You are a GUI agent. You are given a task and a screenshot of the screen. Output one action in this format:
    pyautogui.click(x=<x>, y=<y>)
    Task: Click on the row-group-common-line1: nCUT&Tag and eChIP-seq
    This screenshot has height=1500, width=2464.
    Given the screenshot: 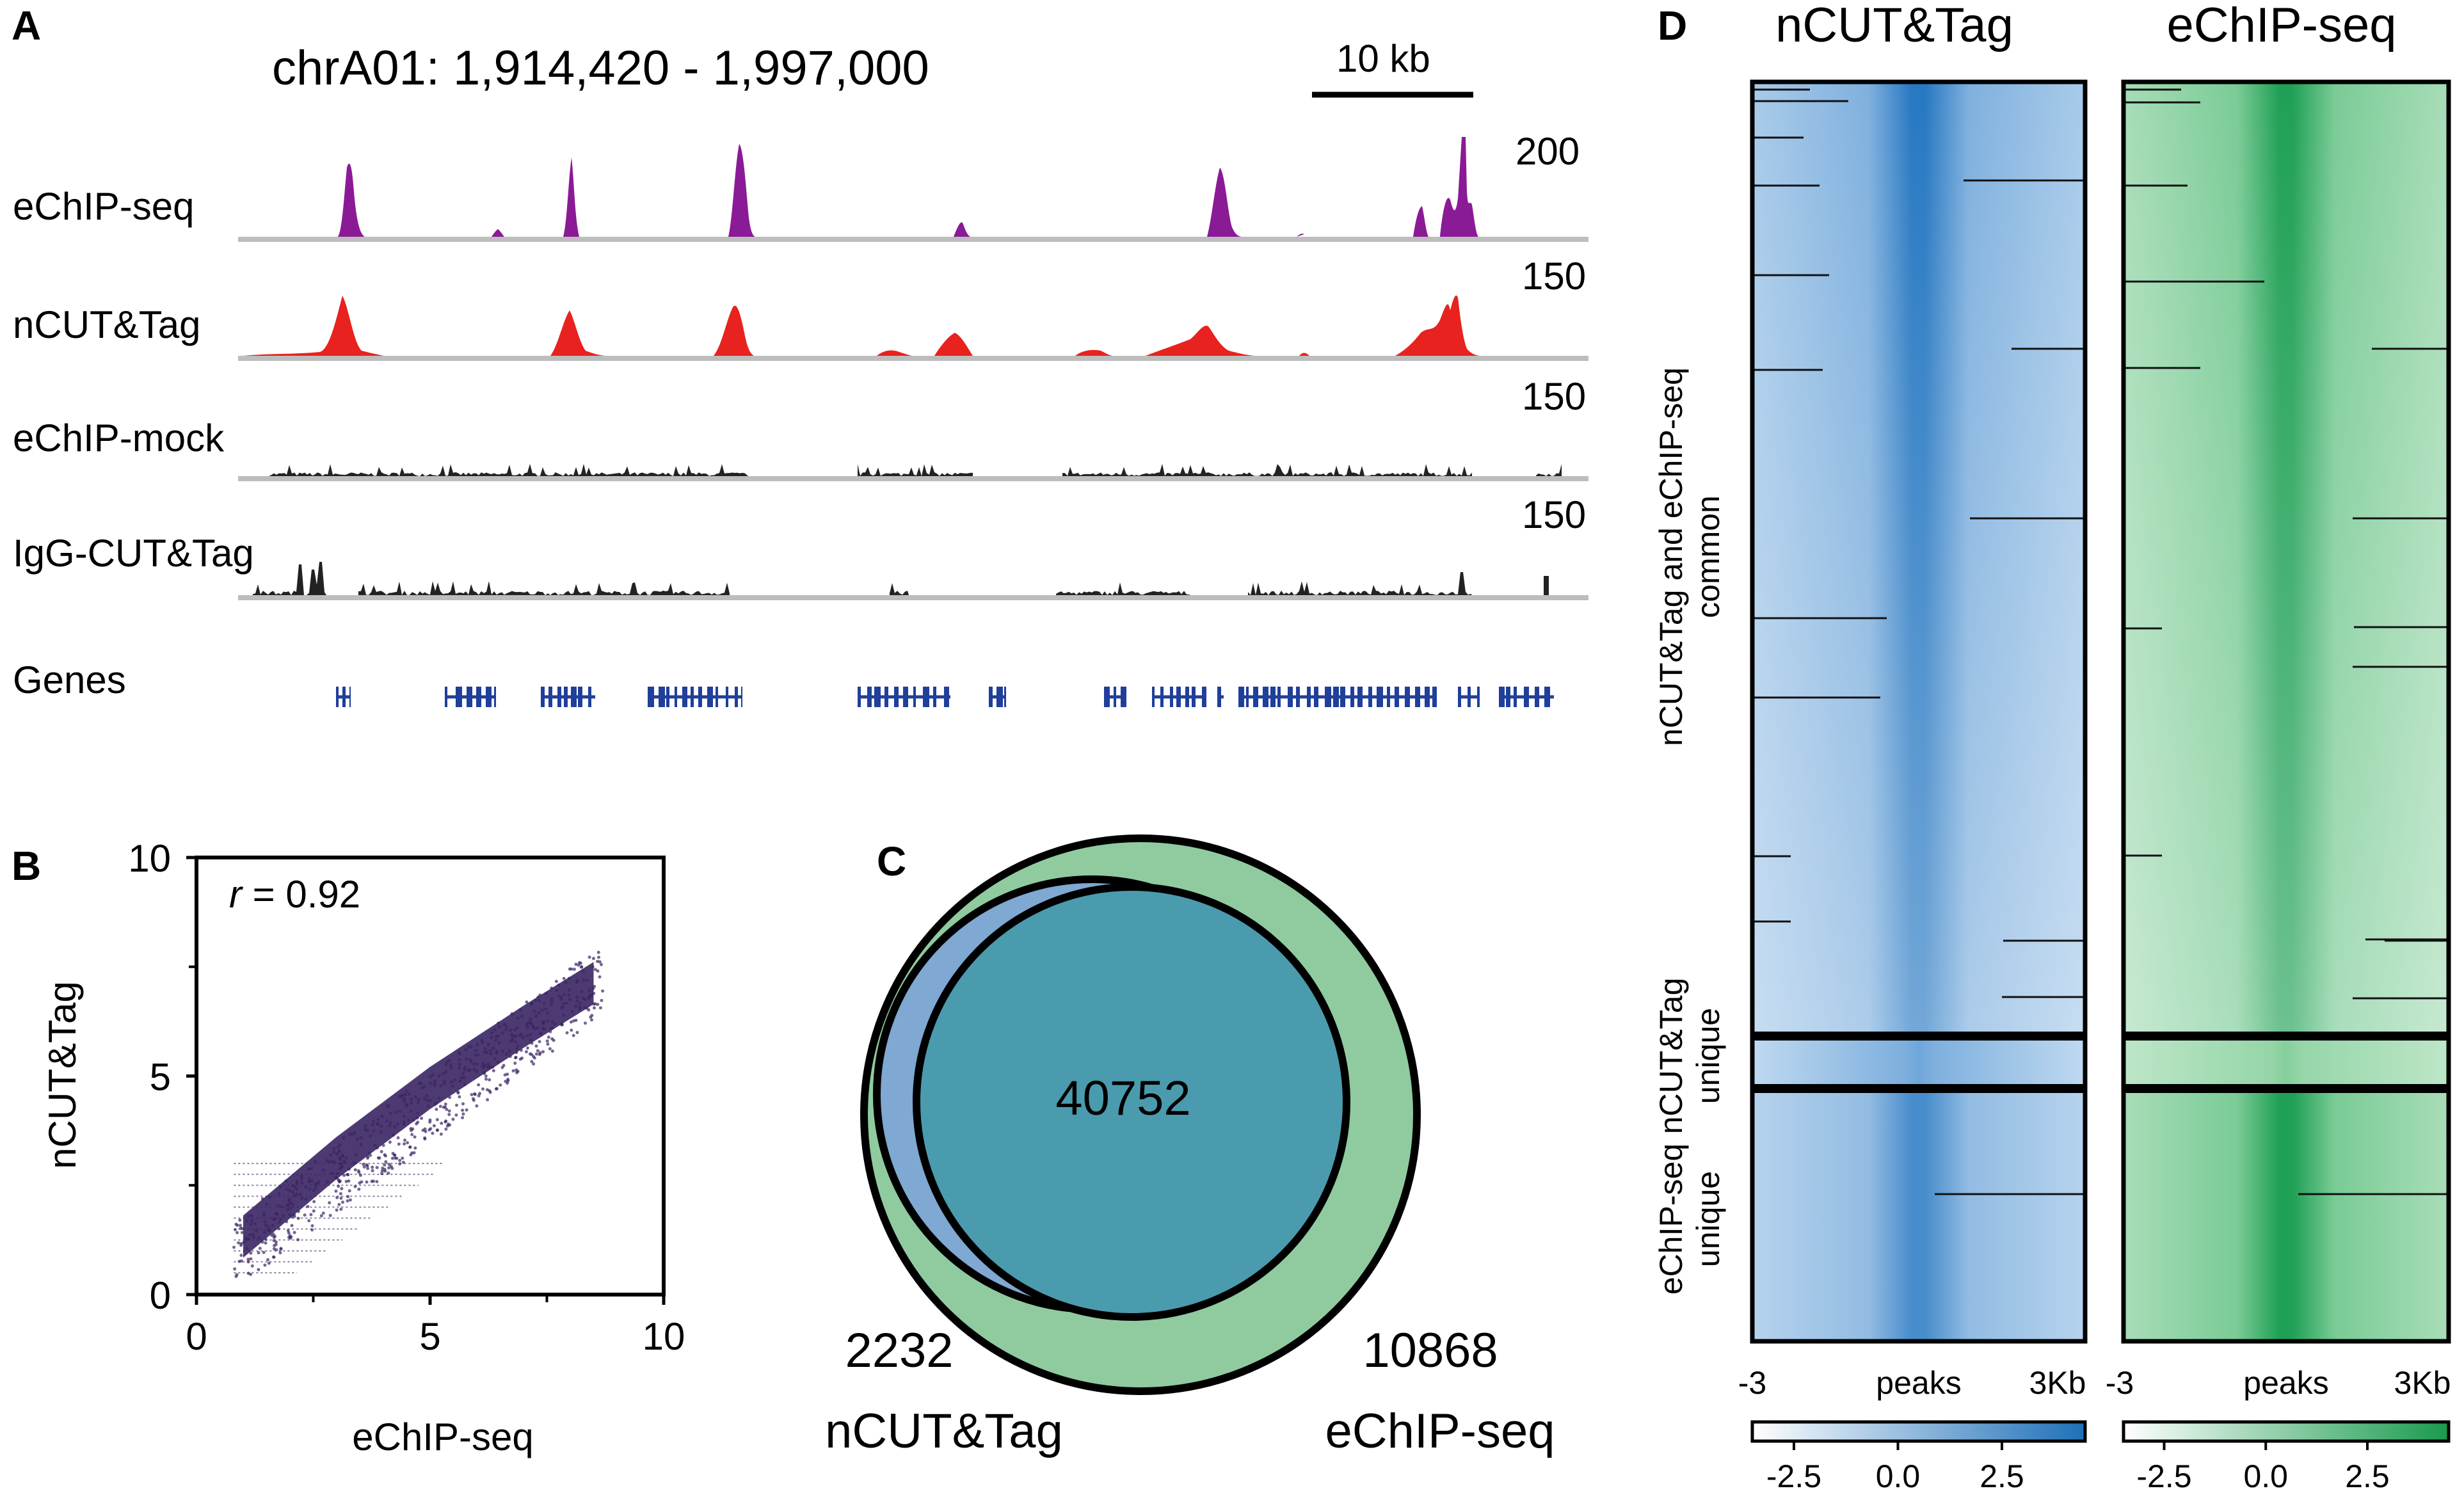 What is the action you would take?
    pyautogui.click(x=1671, y=556)
    